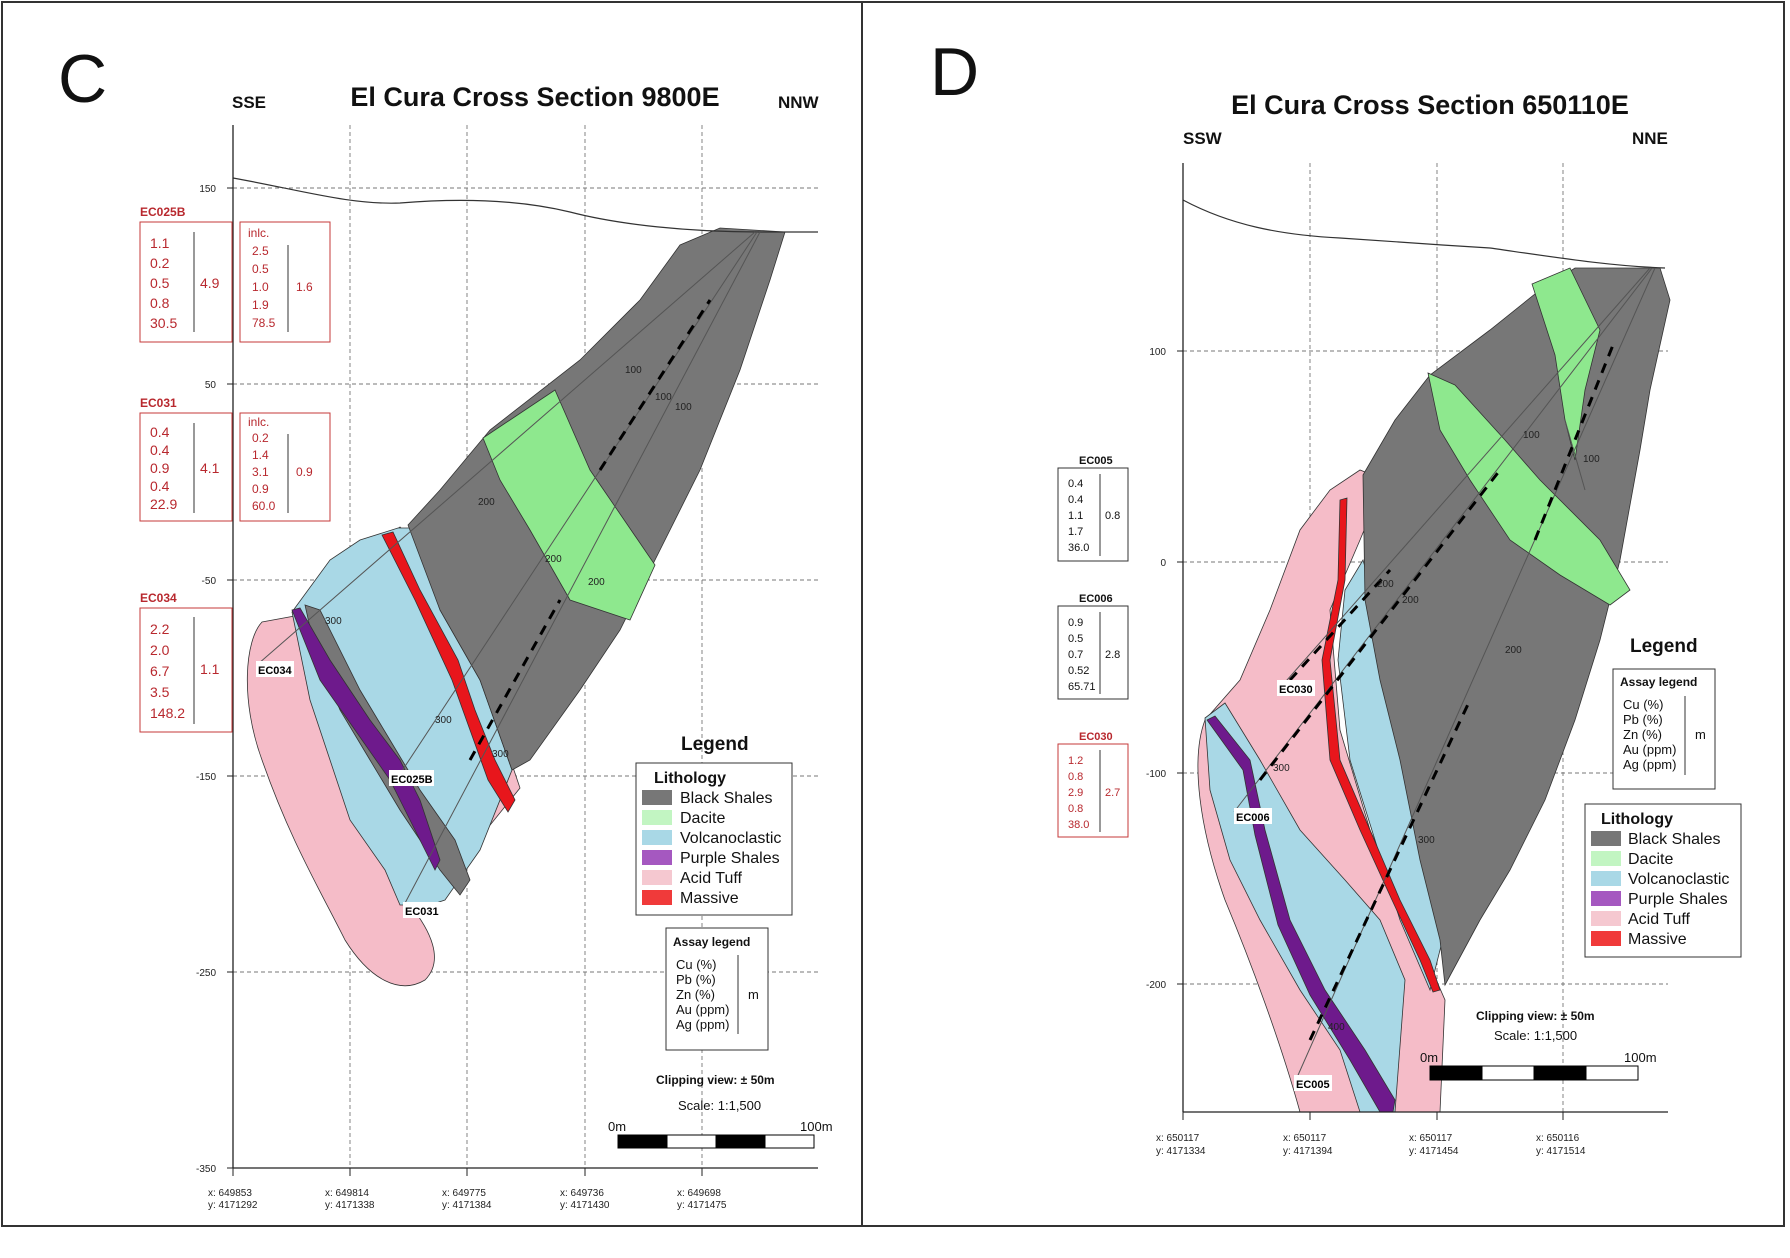  What do you see at coordinates (582, 1193) in the screenshot?
I see `x-coord-label: x: 649736` at bounding box center [582, 1193].